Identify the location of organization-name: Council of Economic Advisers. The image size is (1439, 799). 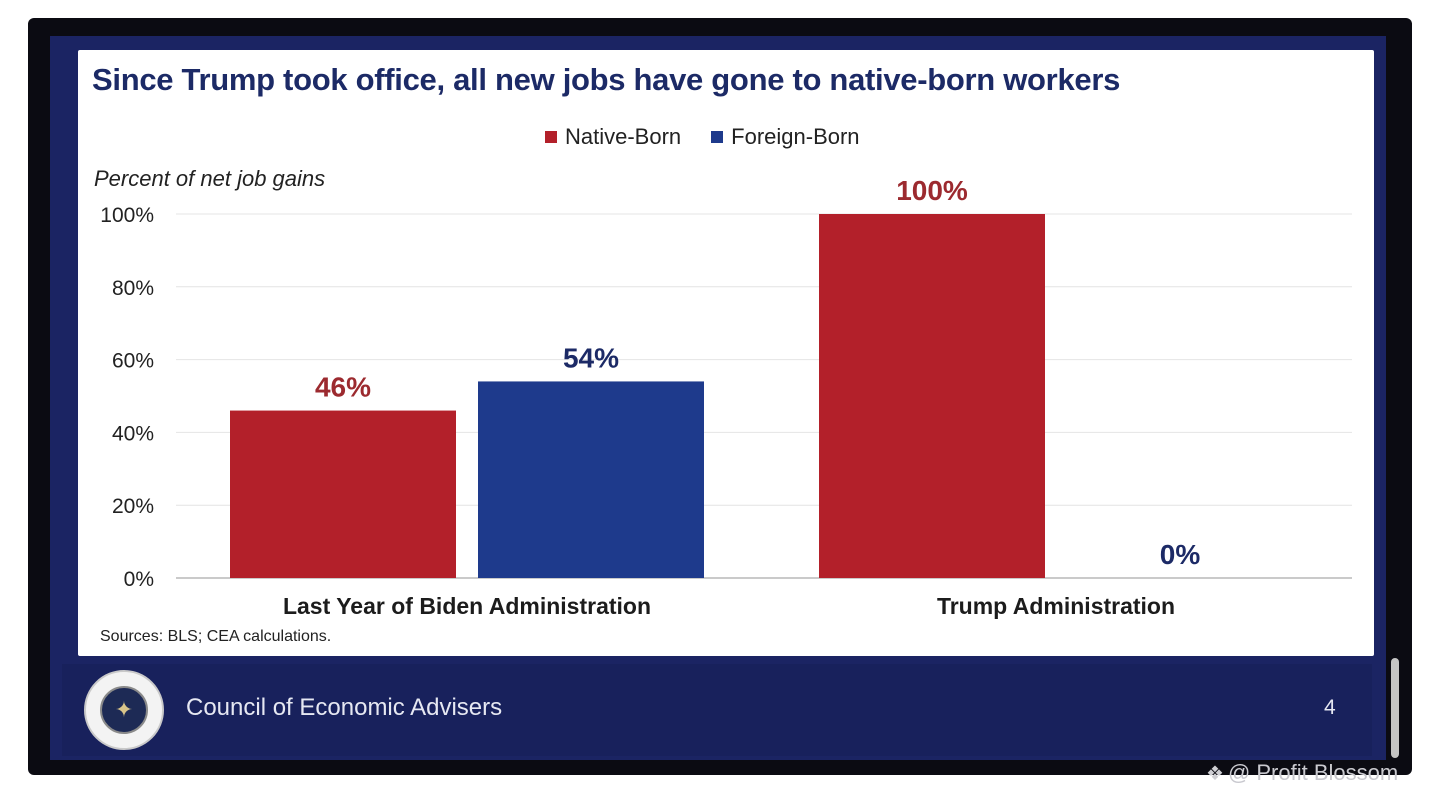
(344, 707).